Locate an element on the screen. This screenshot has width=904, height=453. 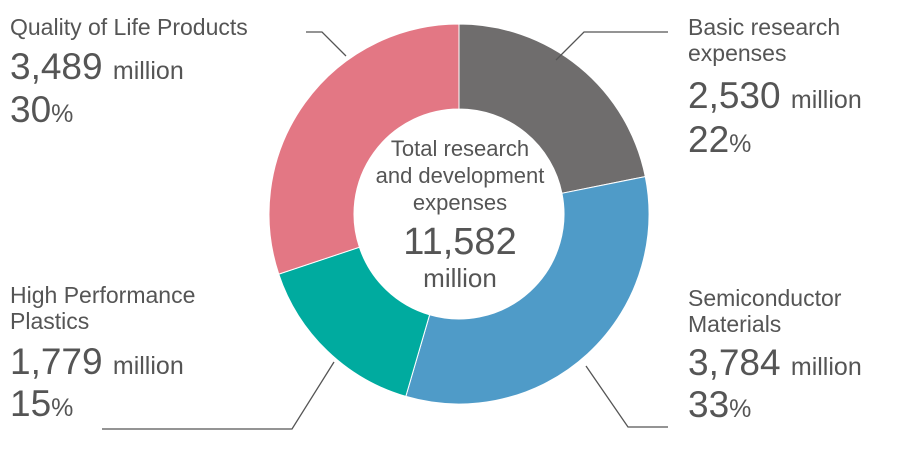
segment-name-line: Quality of Life Products is located at coordinates (129, 27).